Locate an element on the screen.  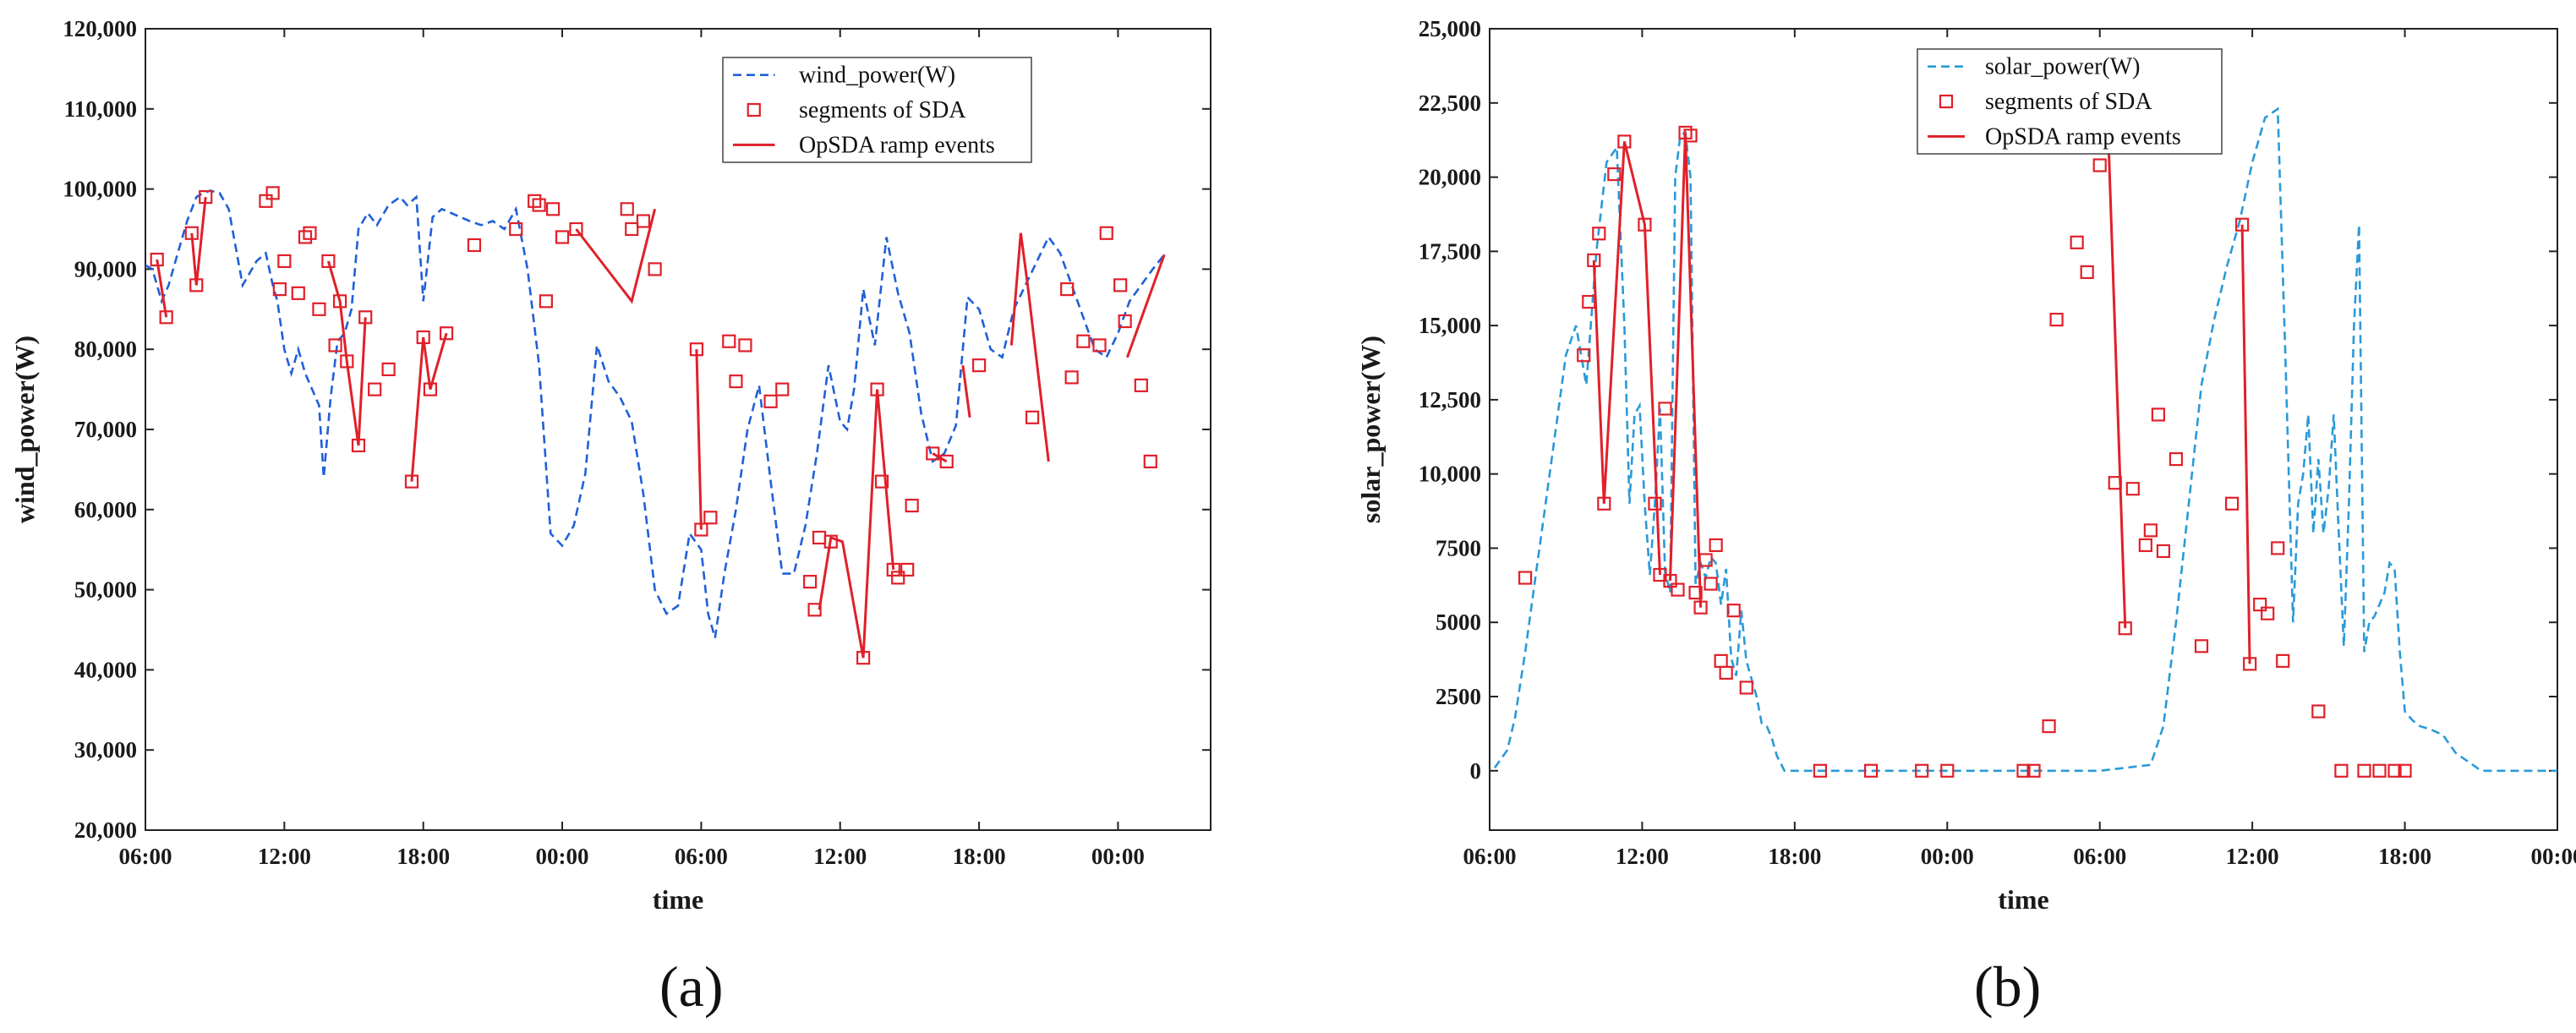
y-tick-label: 22,500 is located at coordinates (1450, 103).